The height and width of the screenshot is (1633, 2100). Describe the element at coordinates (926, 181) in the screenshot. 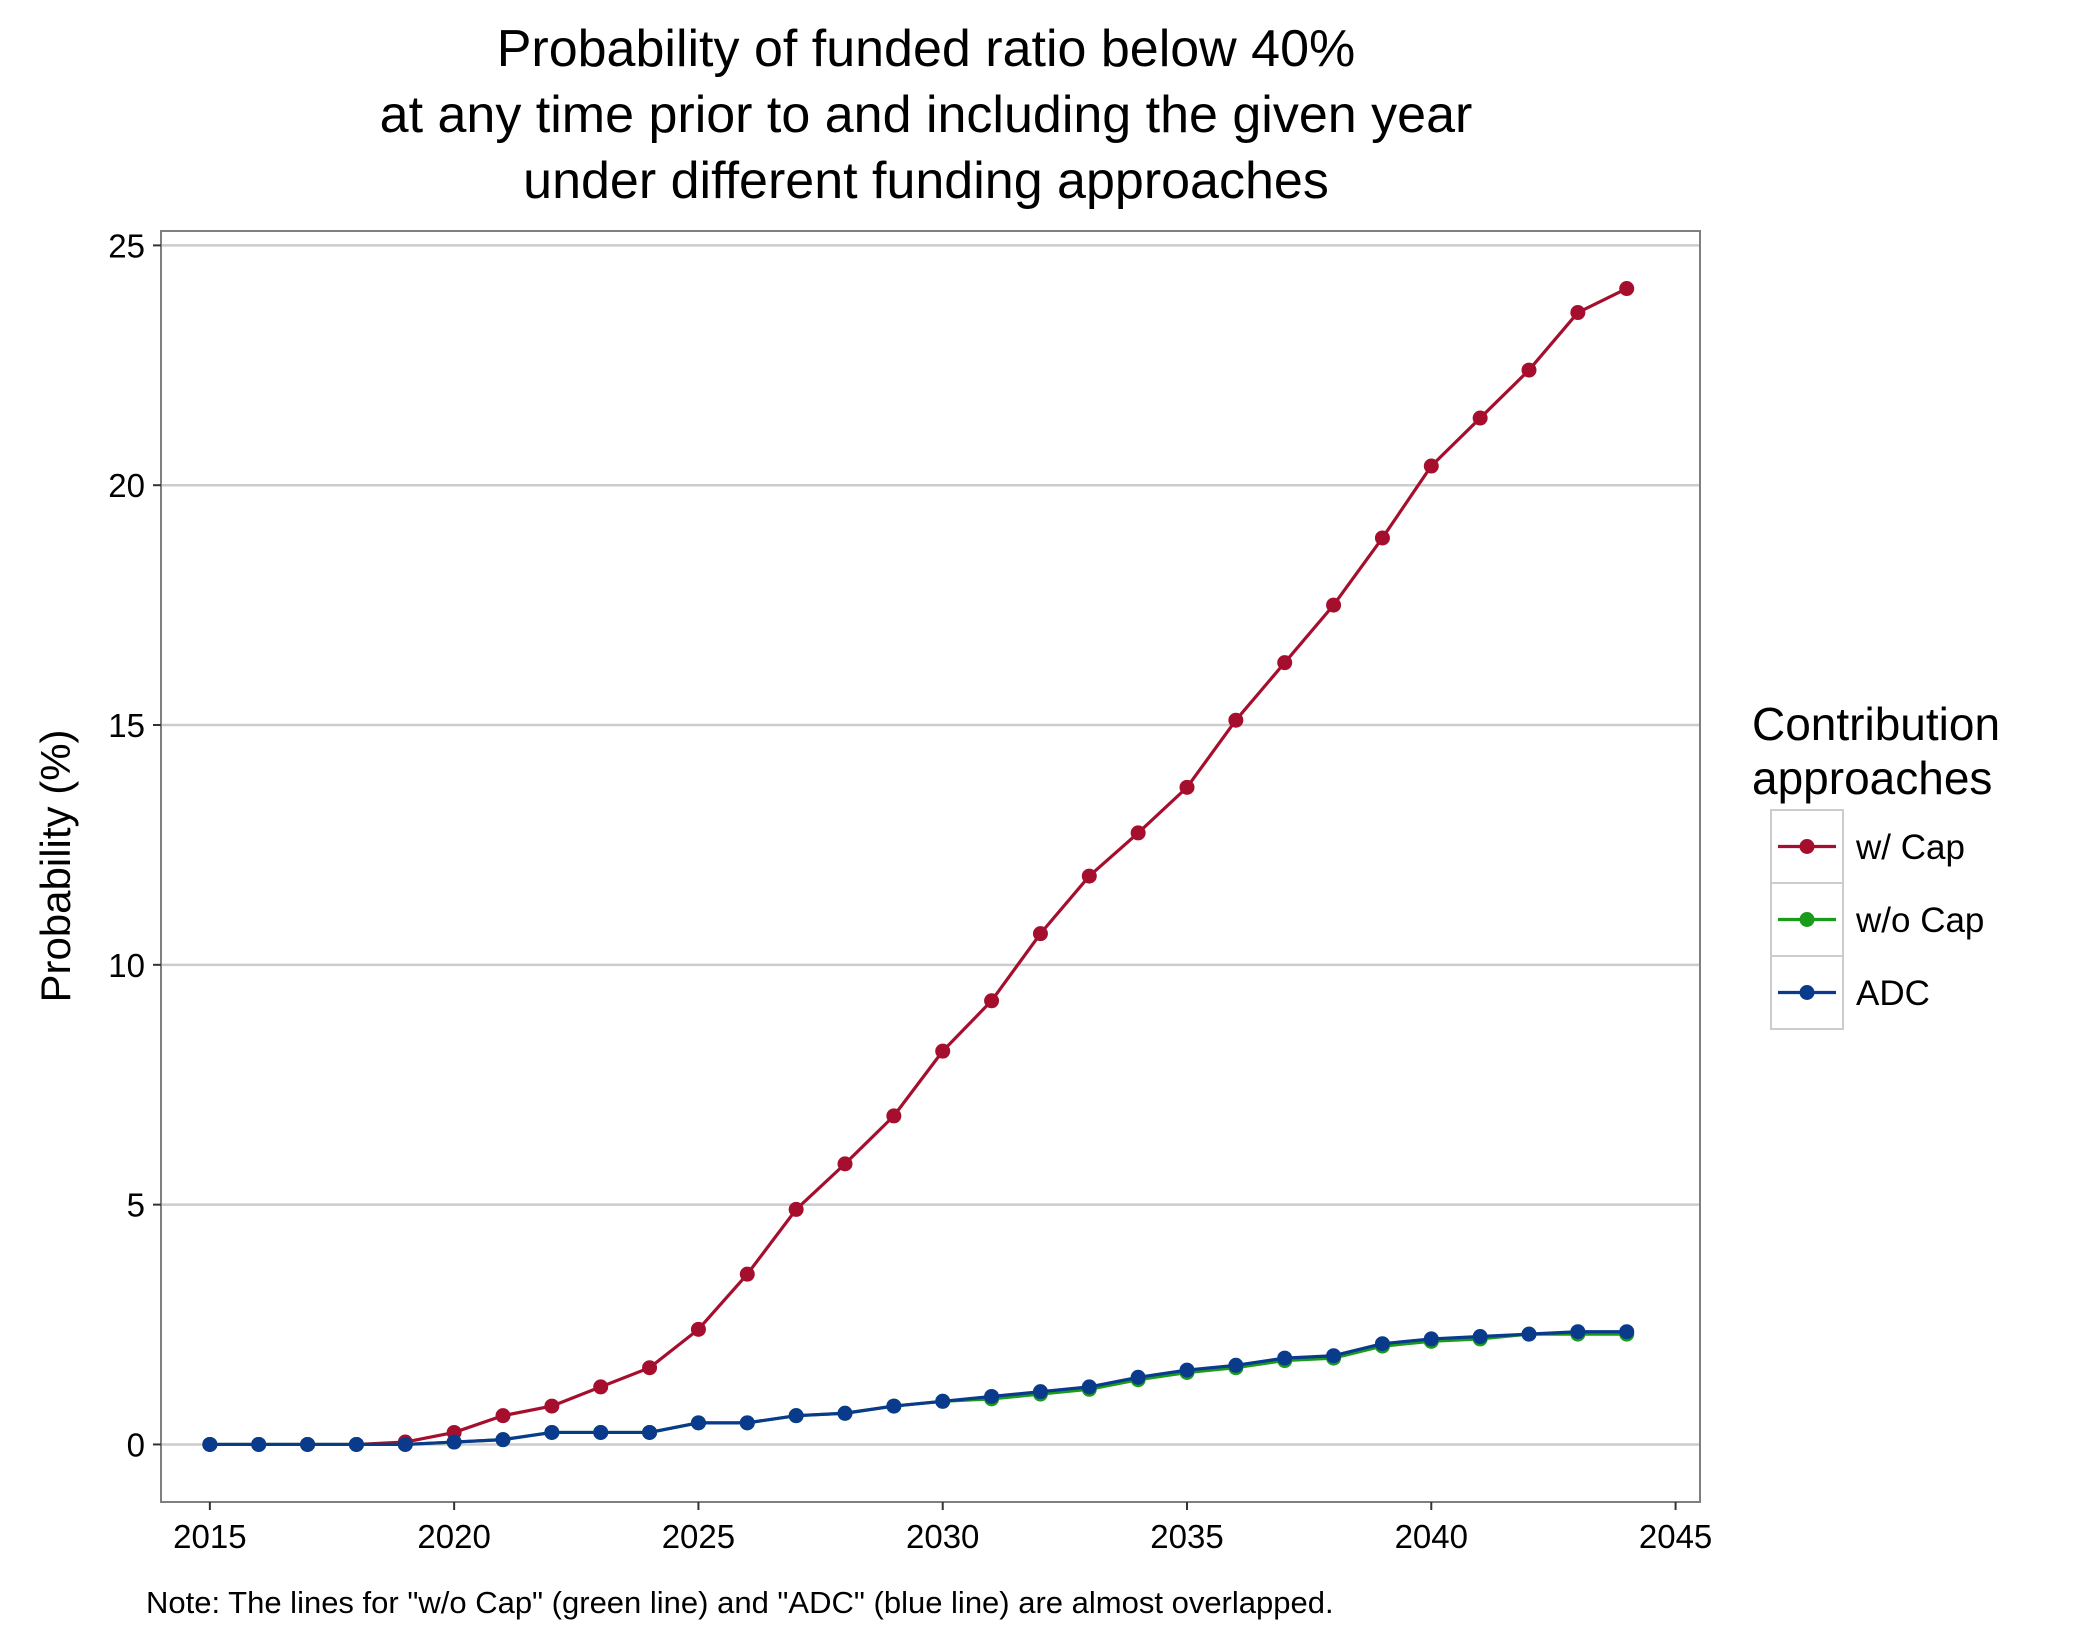

I see `chart-title-line-3: under different funding approaches` at that location.